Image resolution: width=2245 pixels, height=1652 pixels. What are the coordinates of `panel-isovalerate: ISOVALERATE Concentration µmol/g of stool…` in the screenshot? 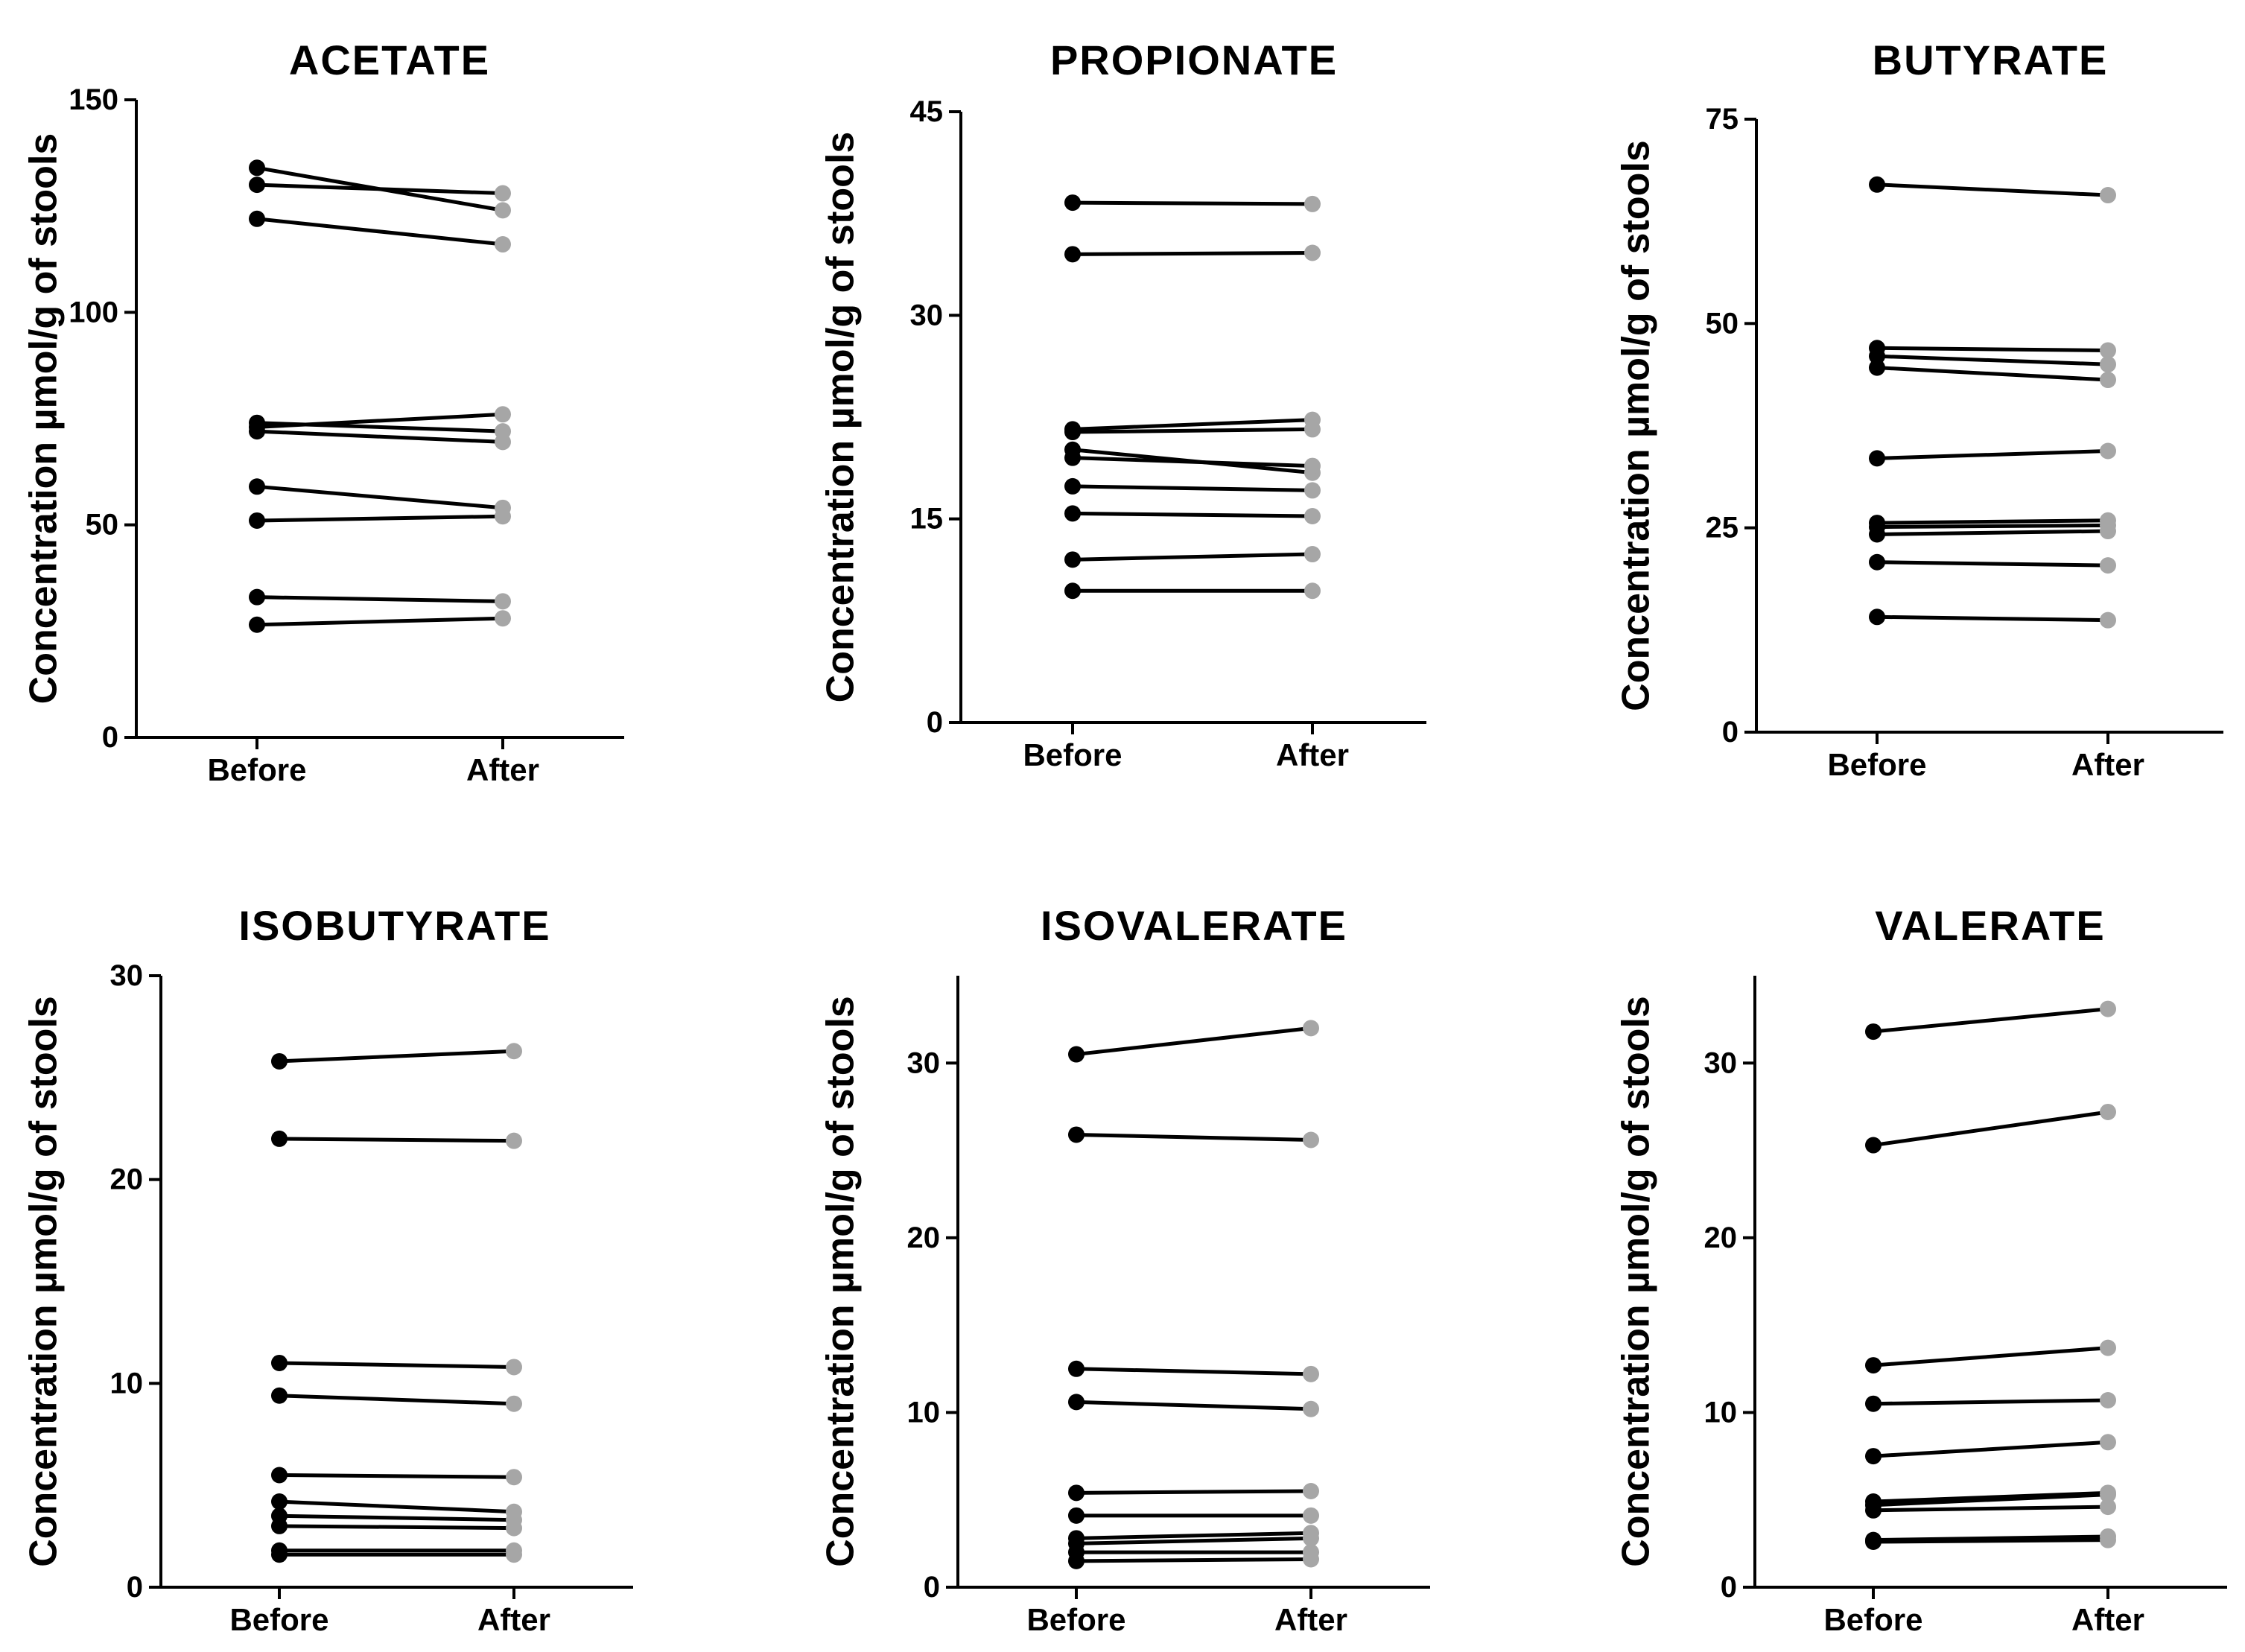 It's located at (1124, 1269).